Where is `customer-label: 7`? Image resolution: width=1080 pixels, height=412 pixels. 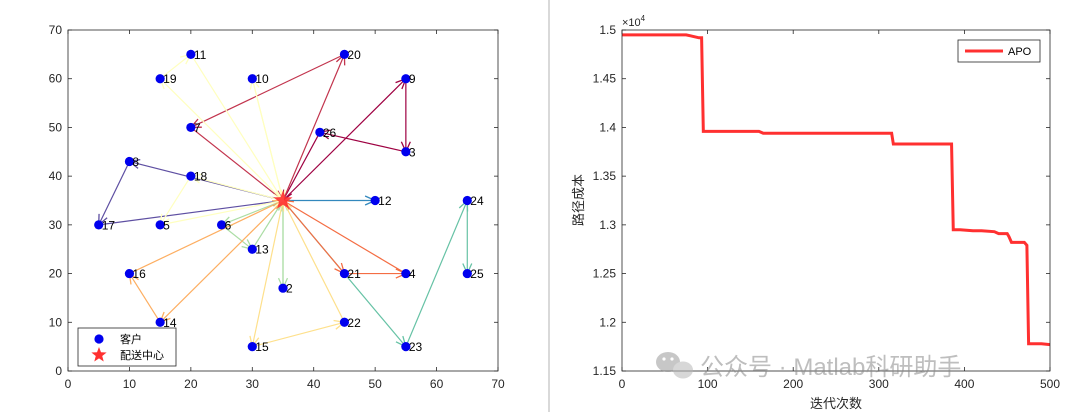 customer-label: 7 is located at coordinates (197, 128).